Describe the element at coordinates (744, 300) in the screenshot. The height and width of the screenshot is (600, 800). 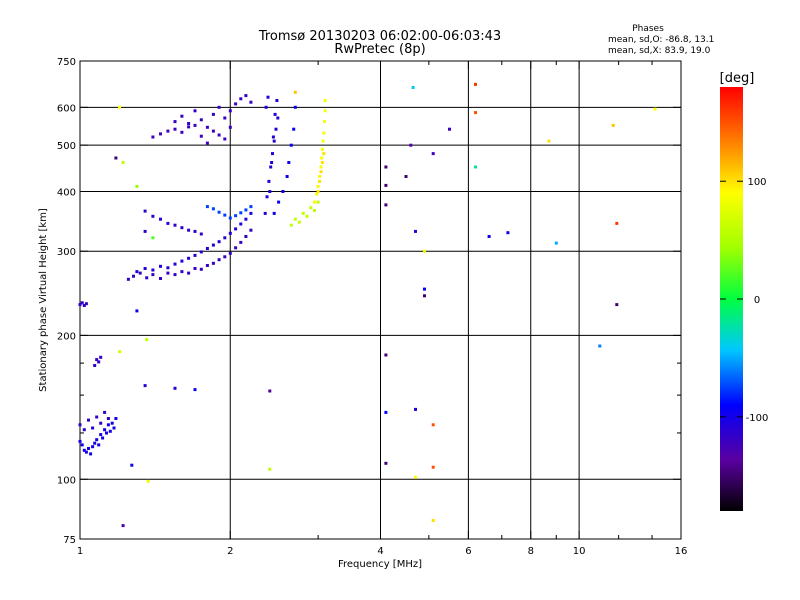
I see `colorbar-ticks: 100 0 -100` at that location.